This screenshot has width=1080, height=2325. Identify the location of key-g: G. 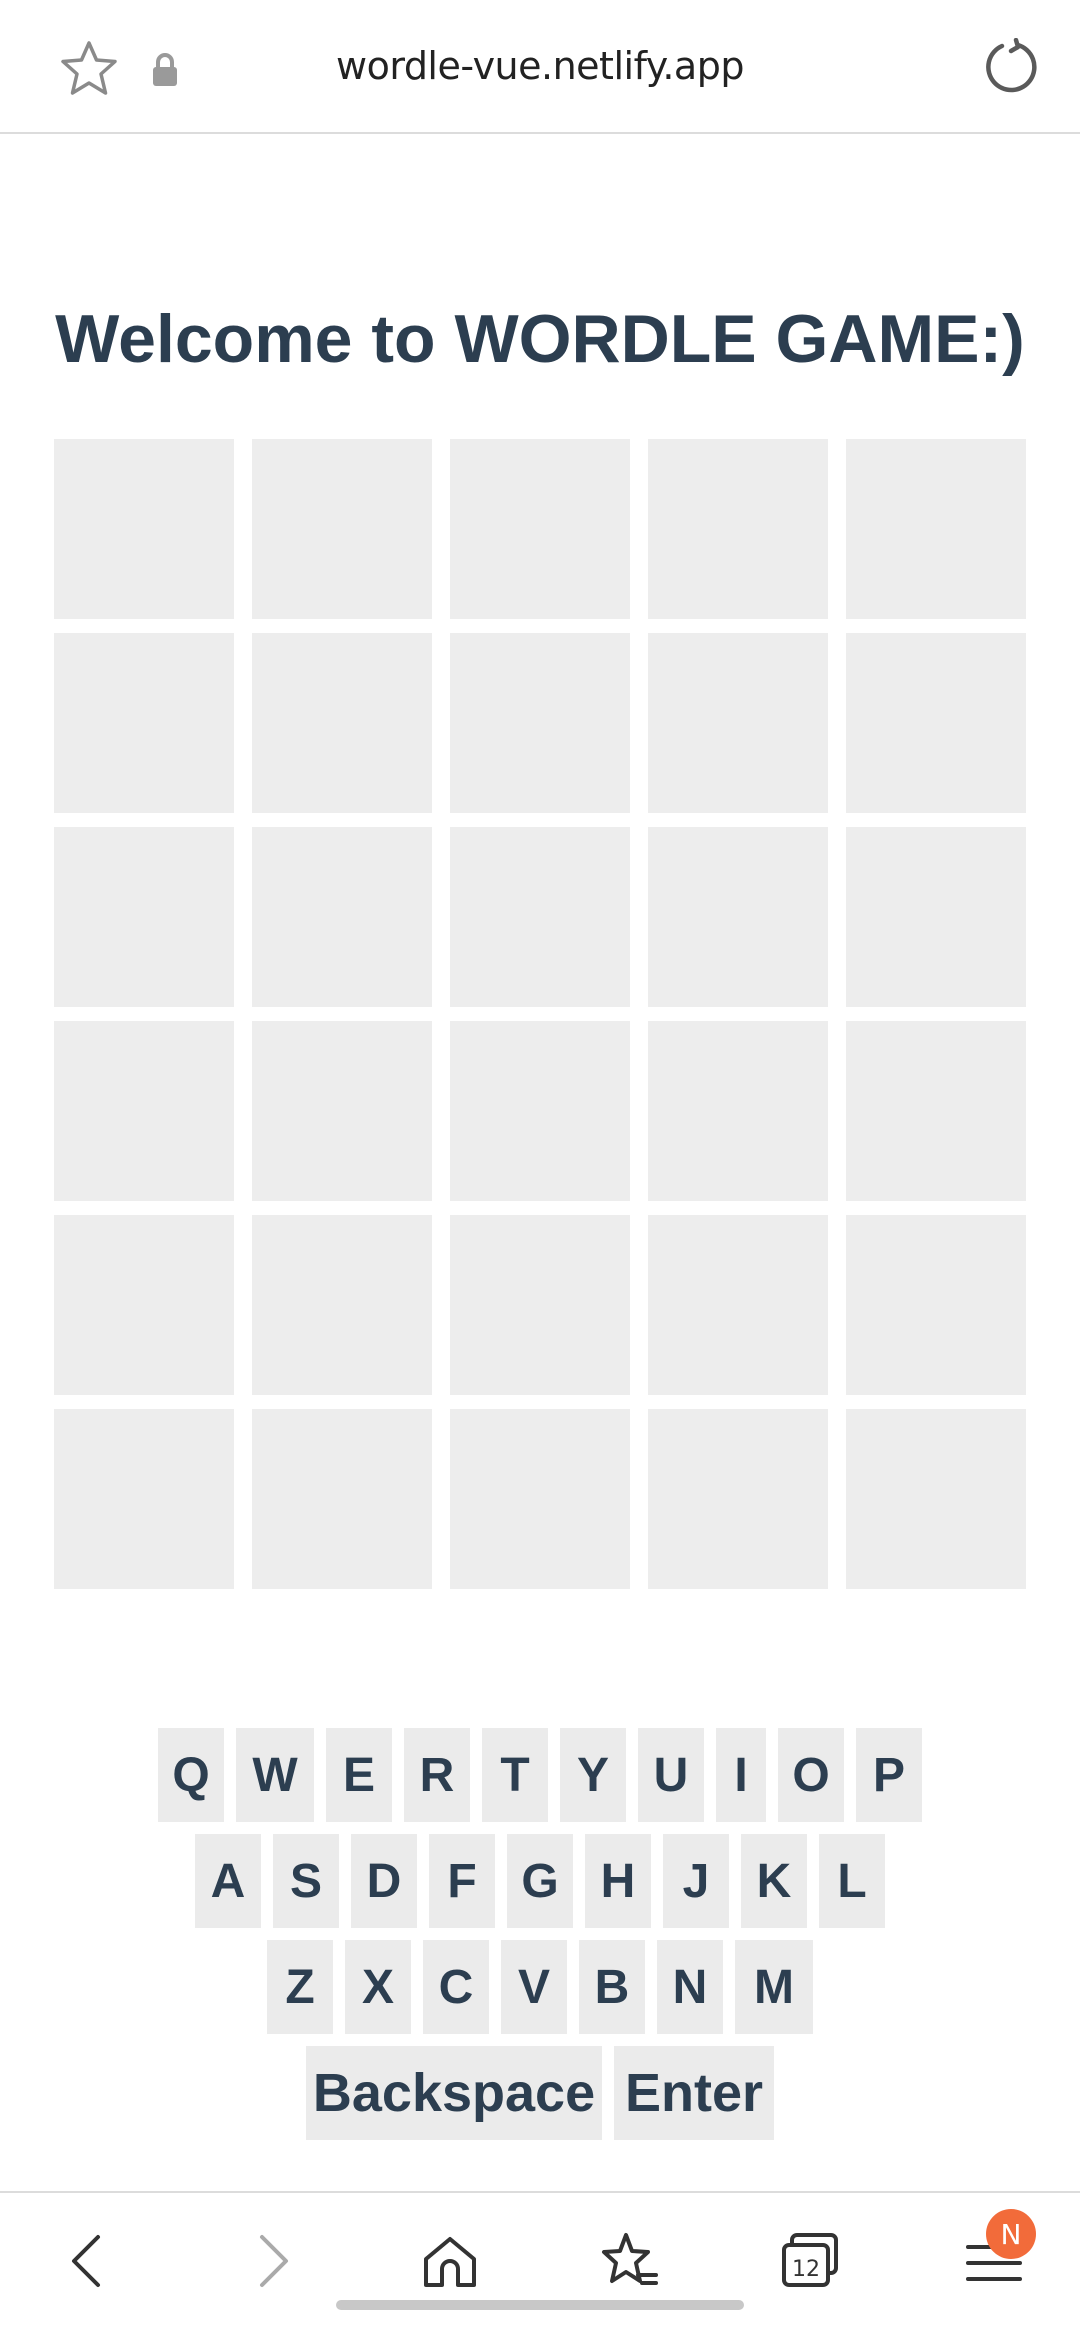
(540, 1881).